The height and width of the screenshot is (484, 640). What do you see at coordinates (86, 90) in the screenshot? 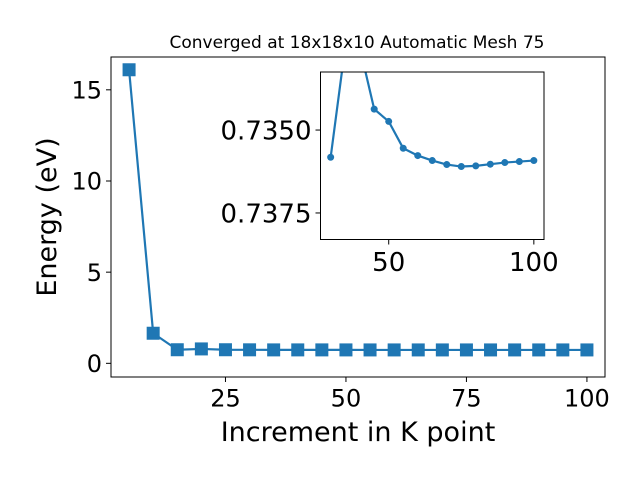
I see `main-y-tick-label: 15` at bounding box center [86, 90].